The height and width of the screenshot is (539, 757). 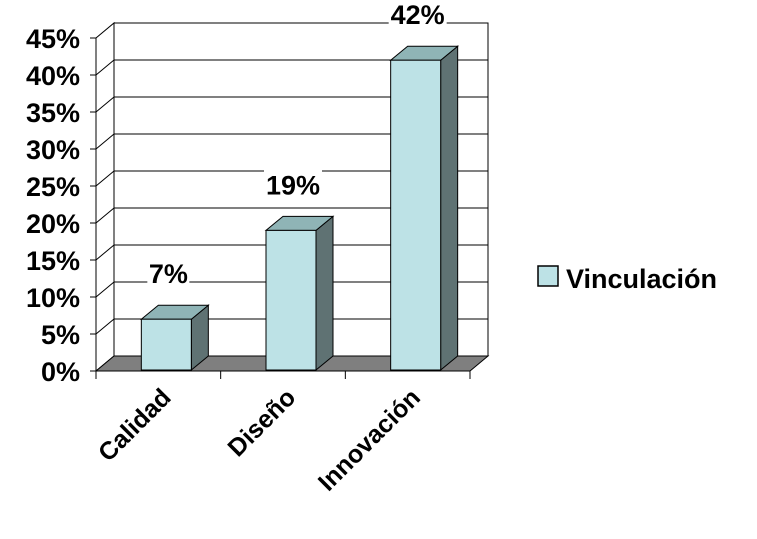 What do you see at coordinates (53, 150) in the screenshot?
I see `y-tick-label: 30%` at bounding box center [53, 150].